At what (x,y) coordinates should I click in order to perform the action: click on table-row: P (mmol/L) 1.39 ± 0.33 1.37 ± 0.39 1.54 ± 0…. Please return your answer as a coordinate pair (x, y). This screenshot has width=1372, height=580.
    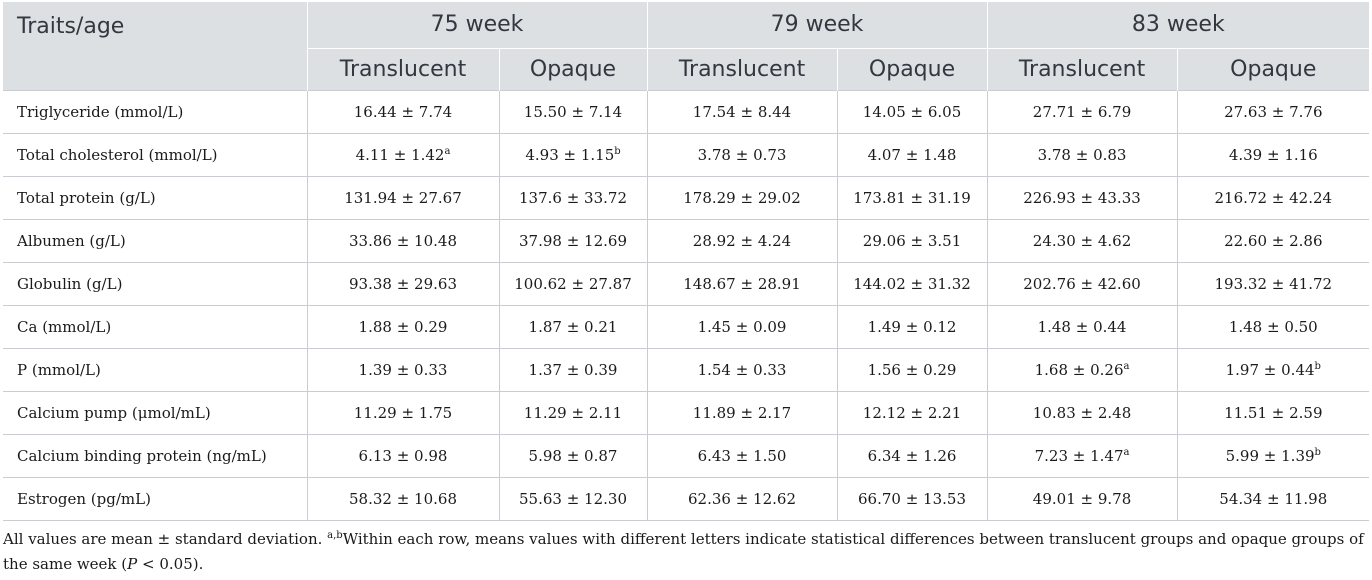
    Looking at the image, I should click on (686, 370).